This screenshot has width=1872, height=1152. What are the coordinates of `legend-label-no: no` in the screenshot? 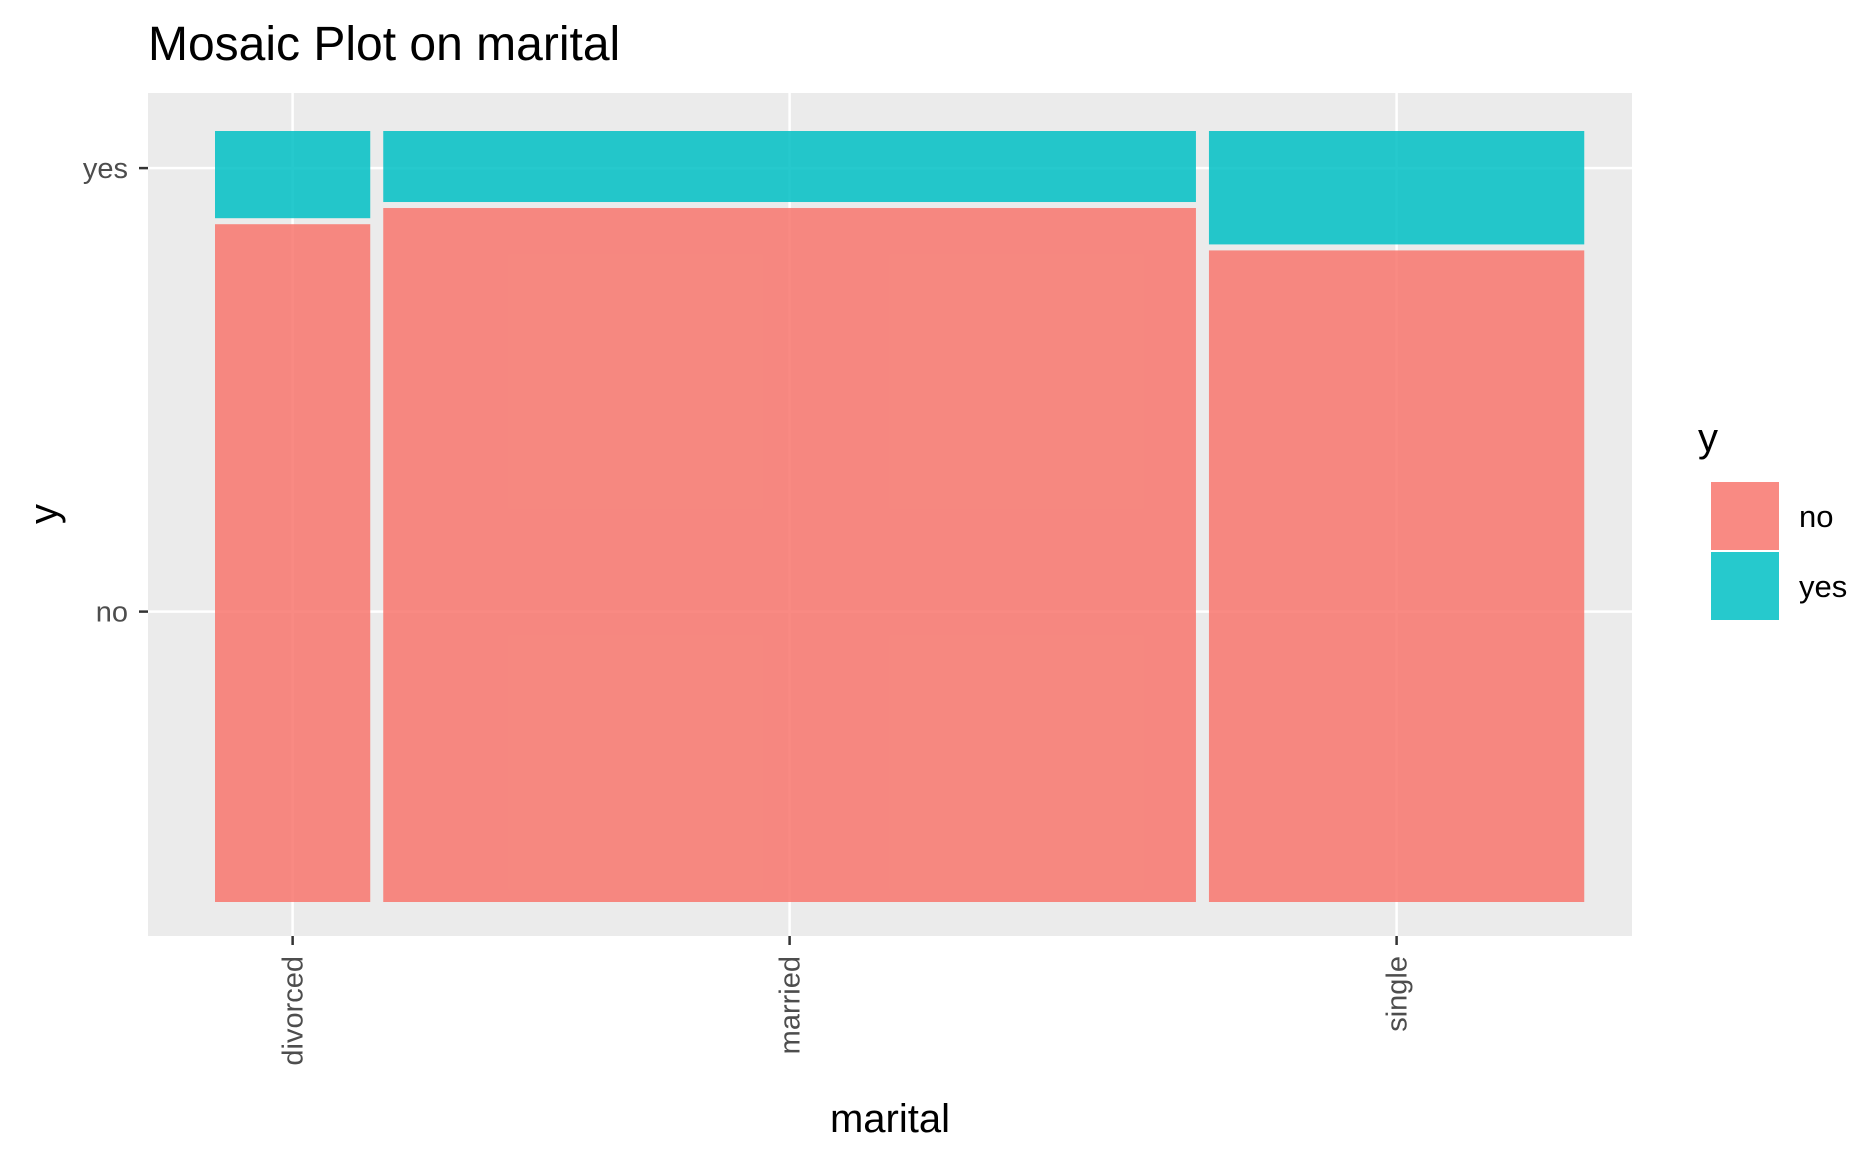 It's located at (1816, 516).